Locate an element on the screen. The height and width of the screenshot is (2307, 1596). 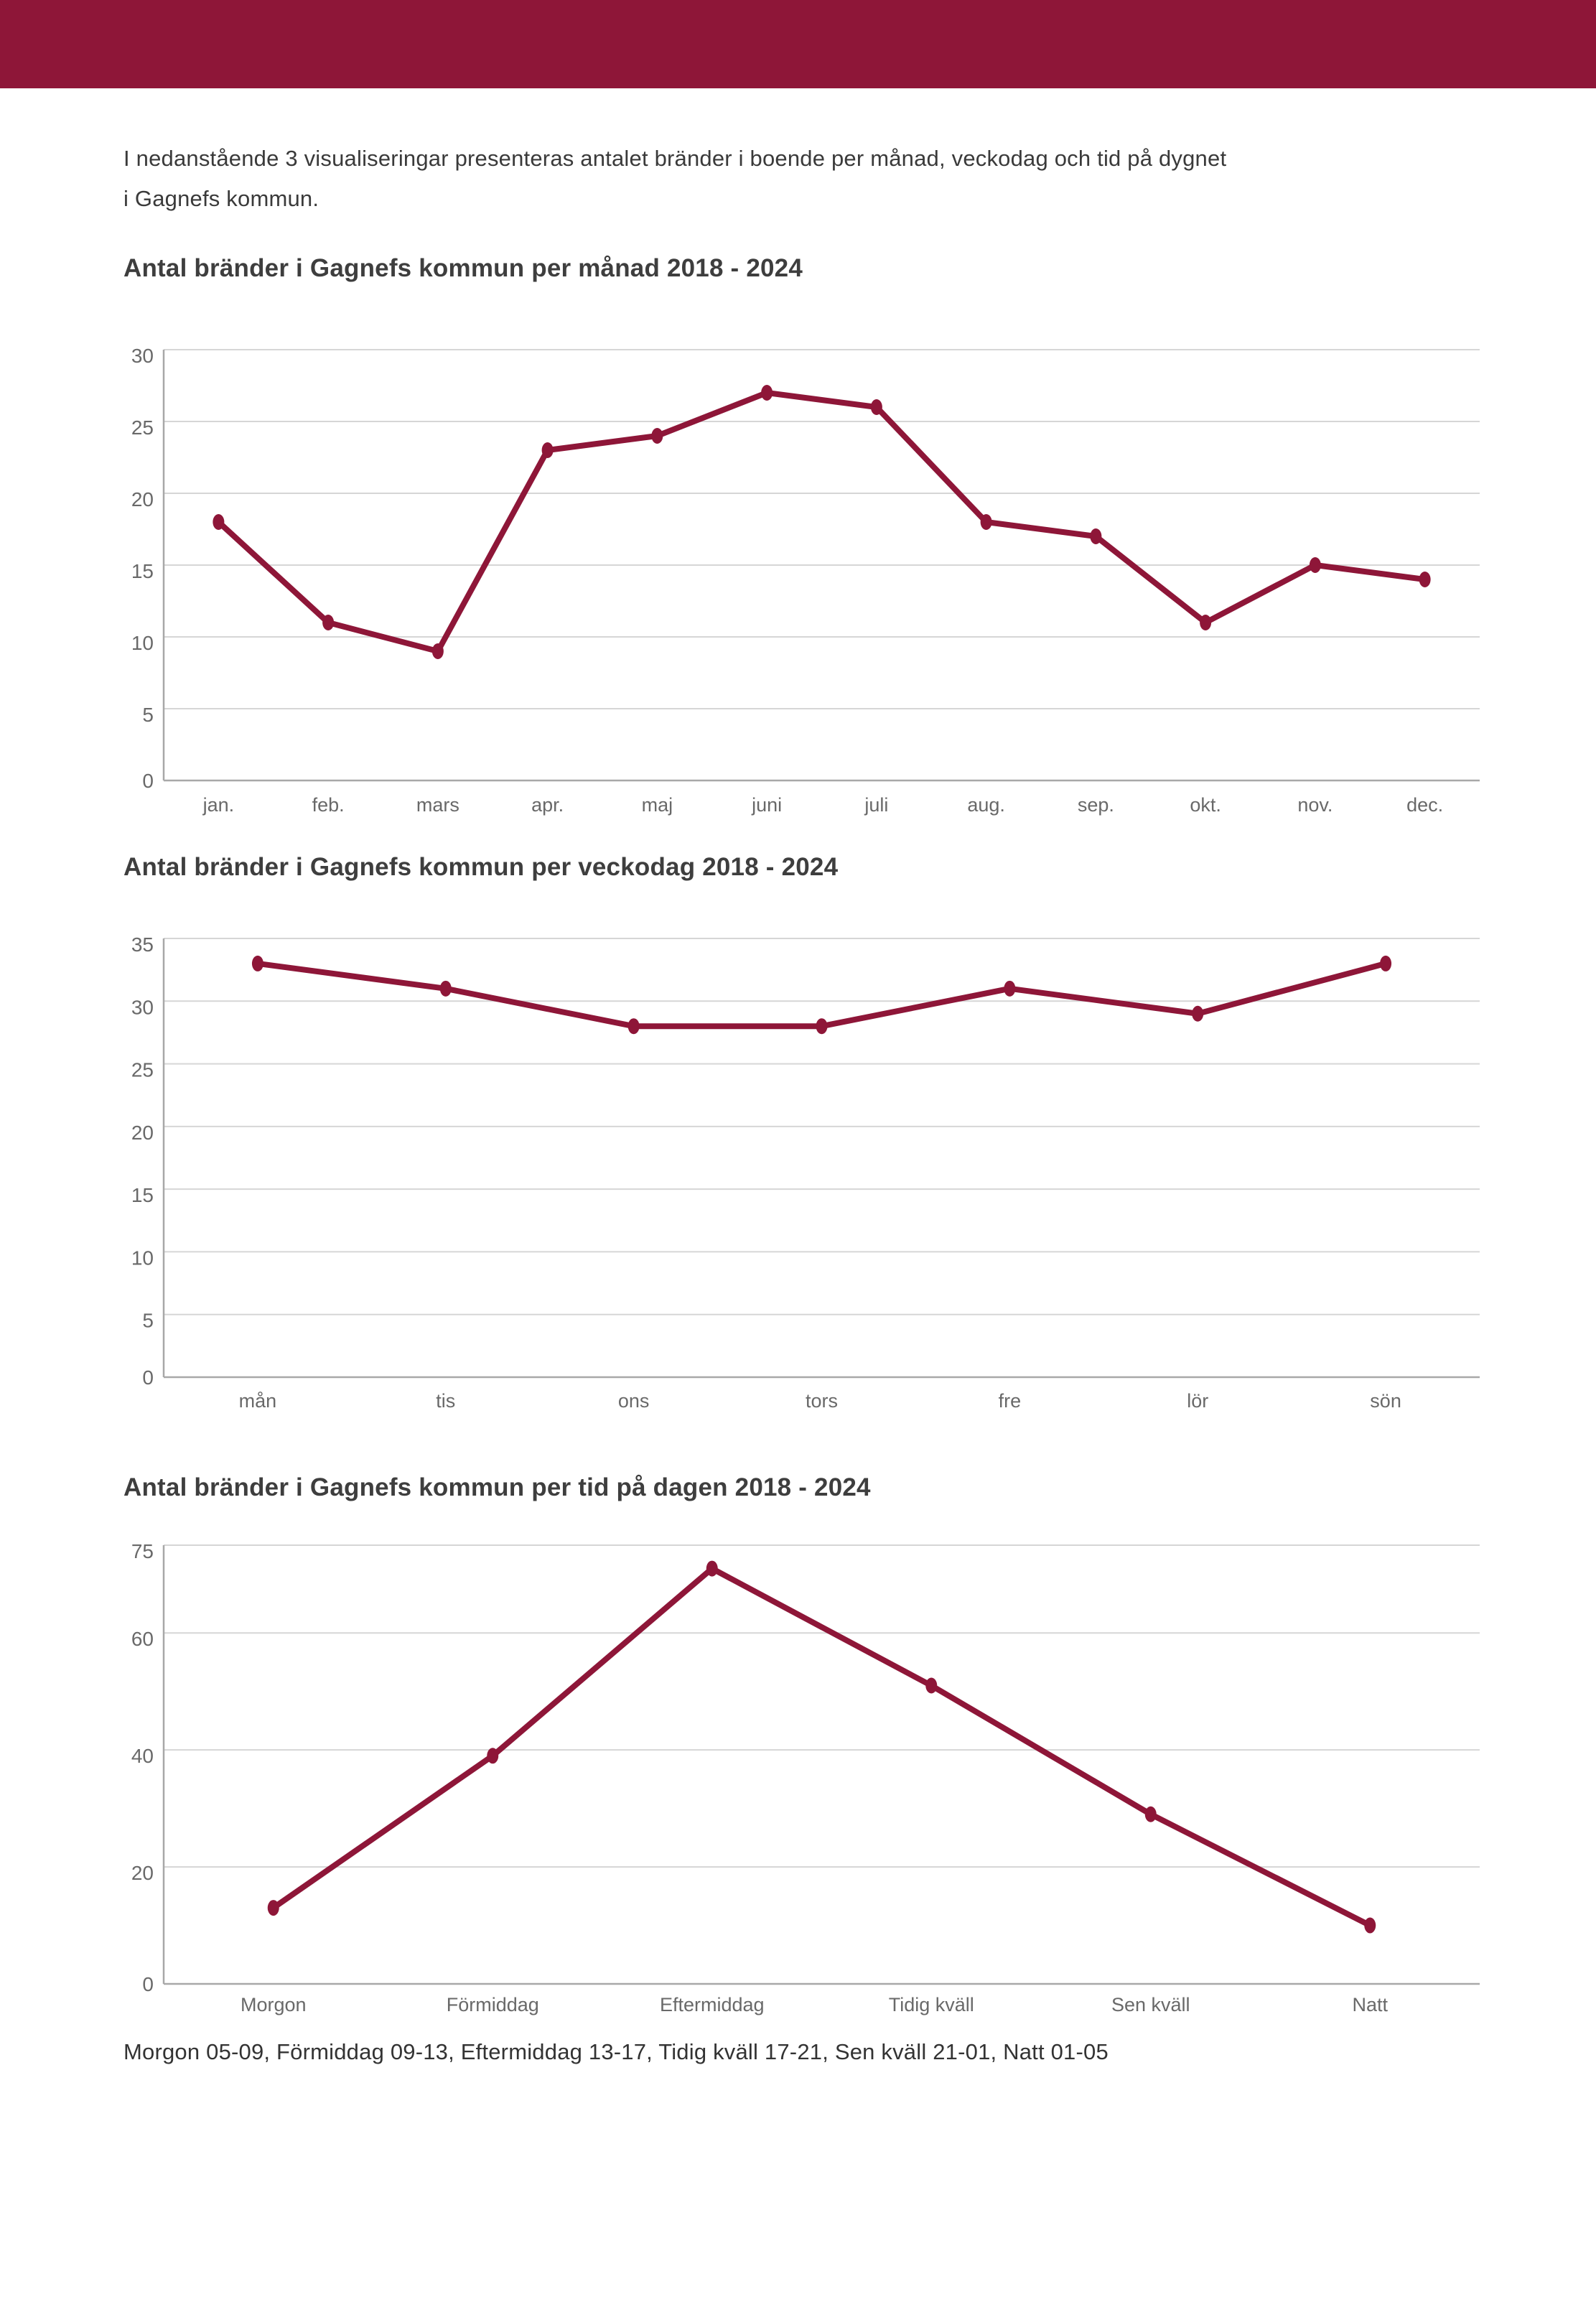
x-tick-label: maj is located at coordinates (657, 805).